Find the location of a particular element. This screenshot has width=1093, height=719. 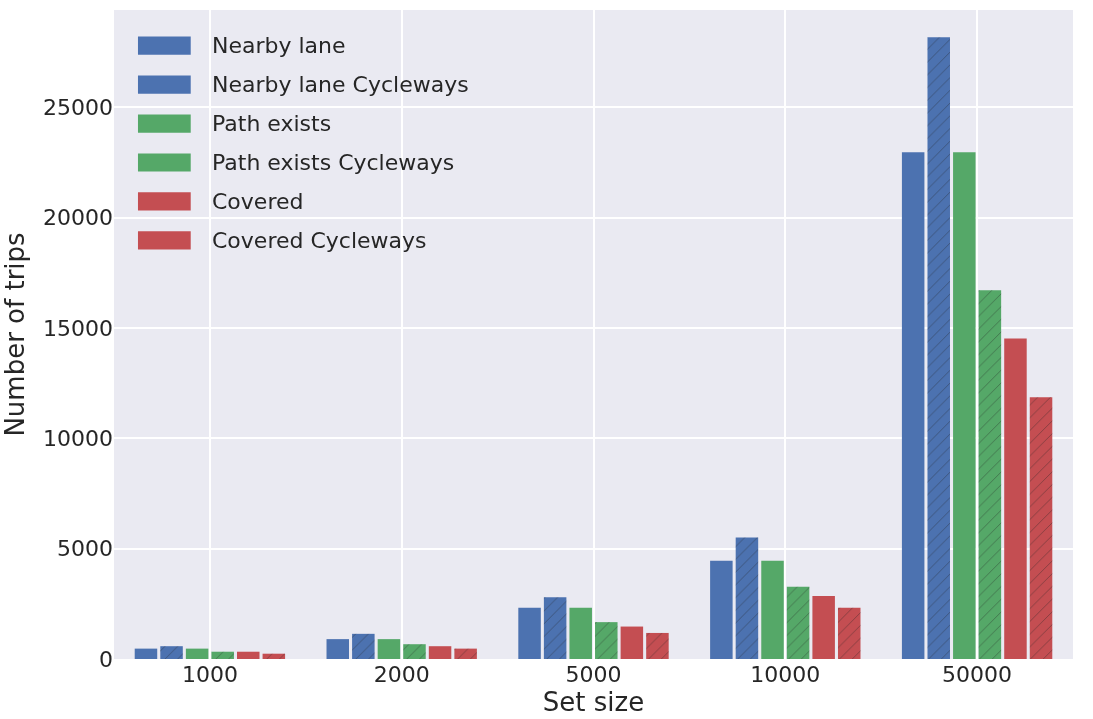

y-axis-title: Number of trips is located at coordinates (15, 334).